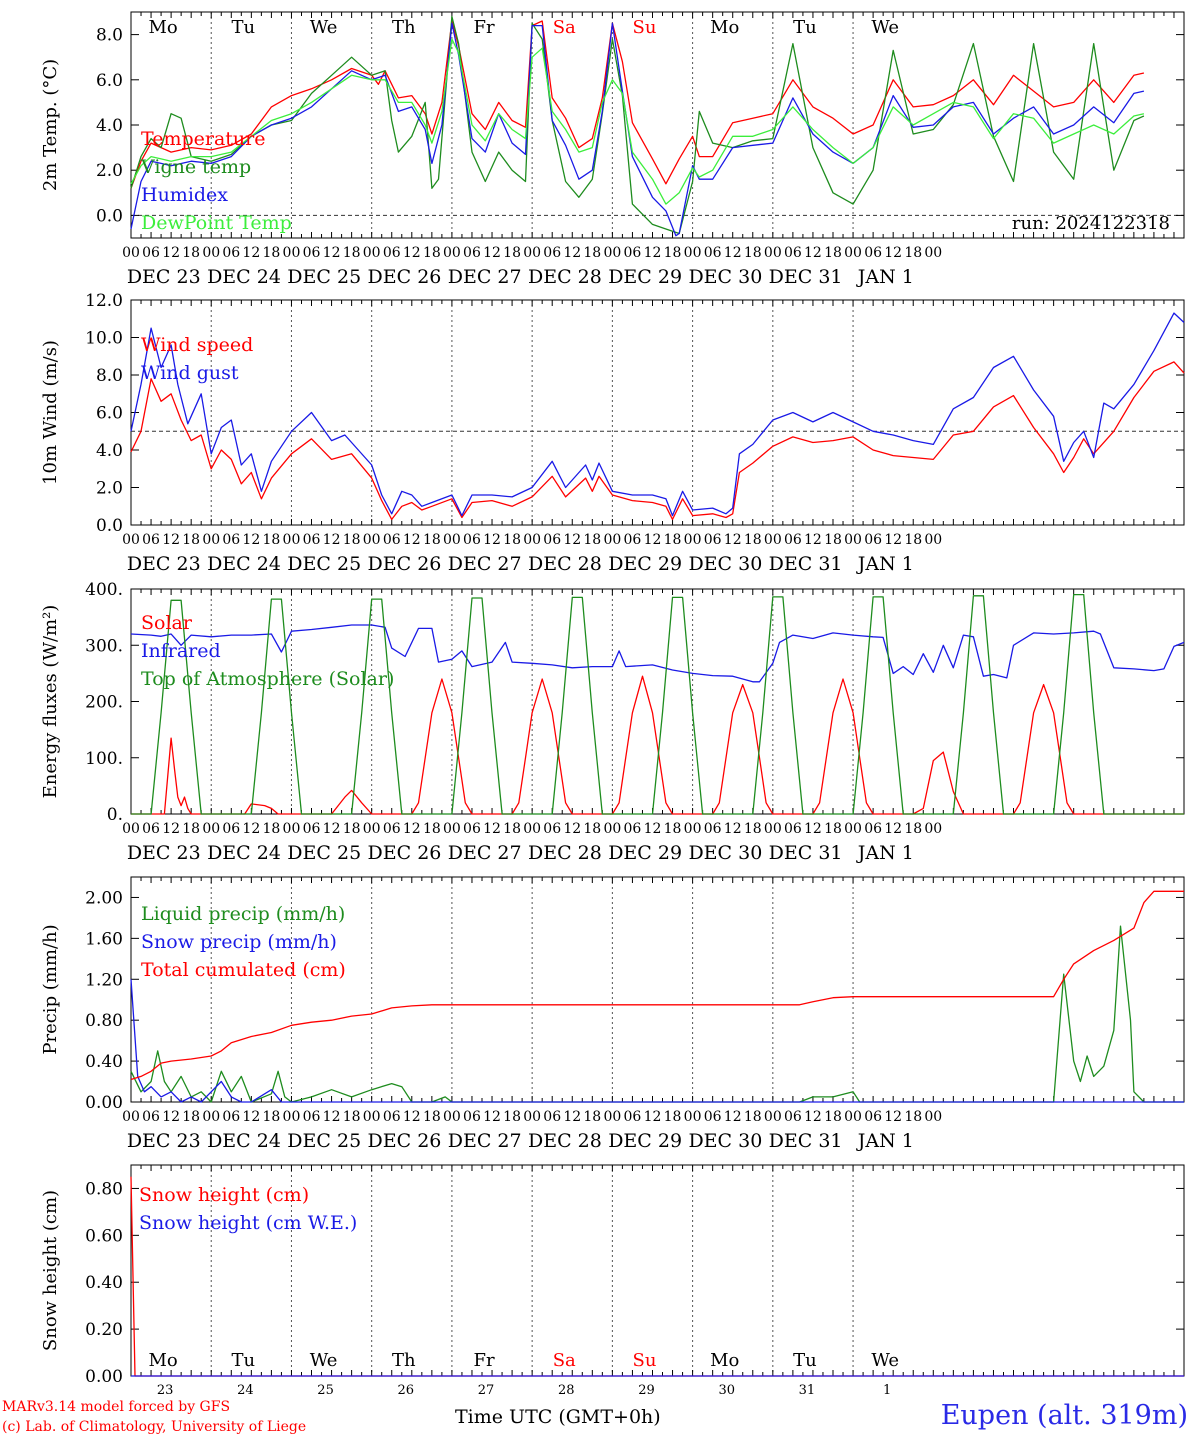 The image size is (1194, 1440). What do you see at coordinates (657, 653) in the screenshot?
I see `series-line-infrared` at bounding box center [657, 653].